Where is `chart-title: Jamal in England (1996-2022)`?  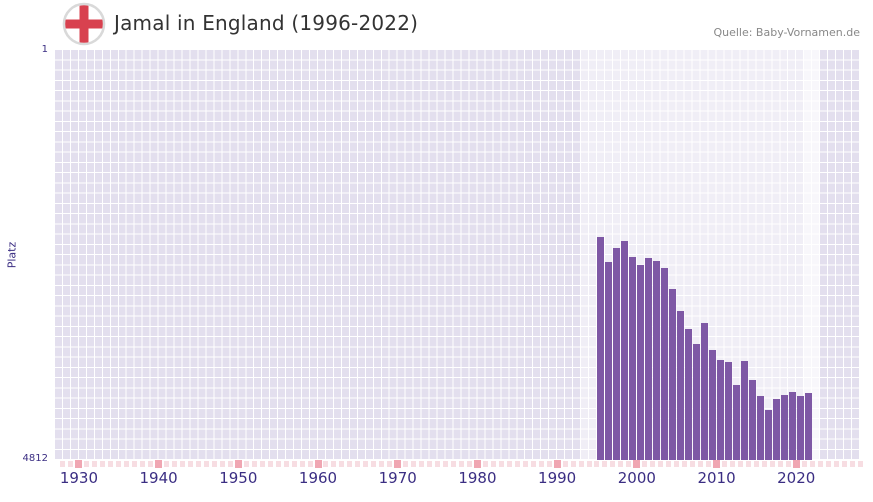 chart-title: Jamal in England (1996-2022) is located at coordinates (266, 23).